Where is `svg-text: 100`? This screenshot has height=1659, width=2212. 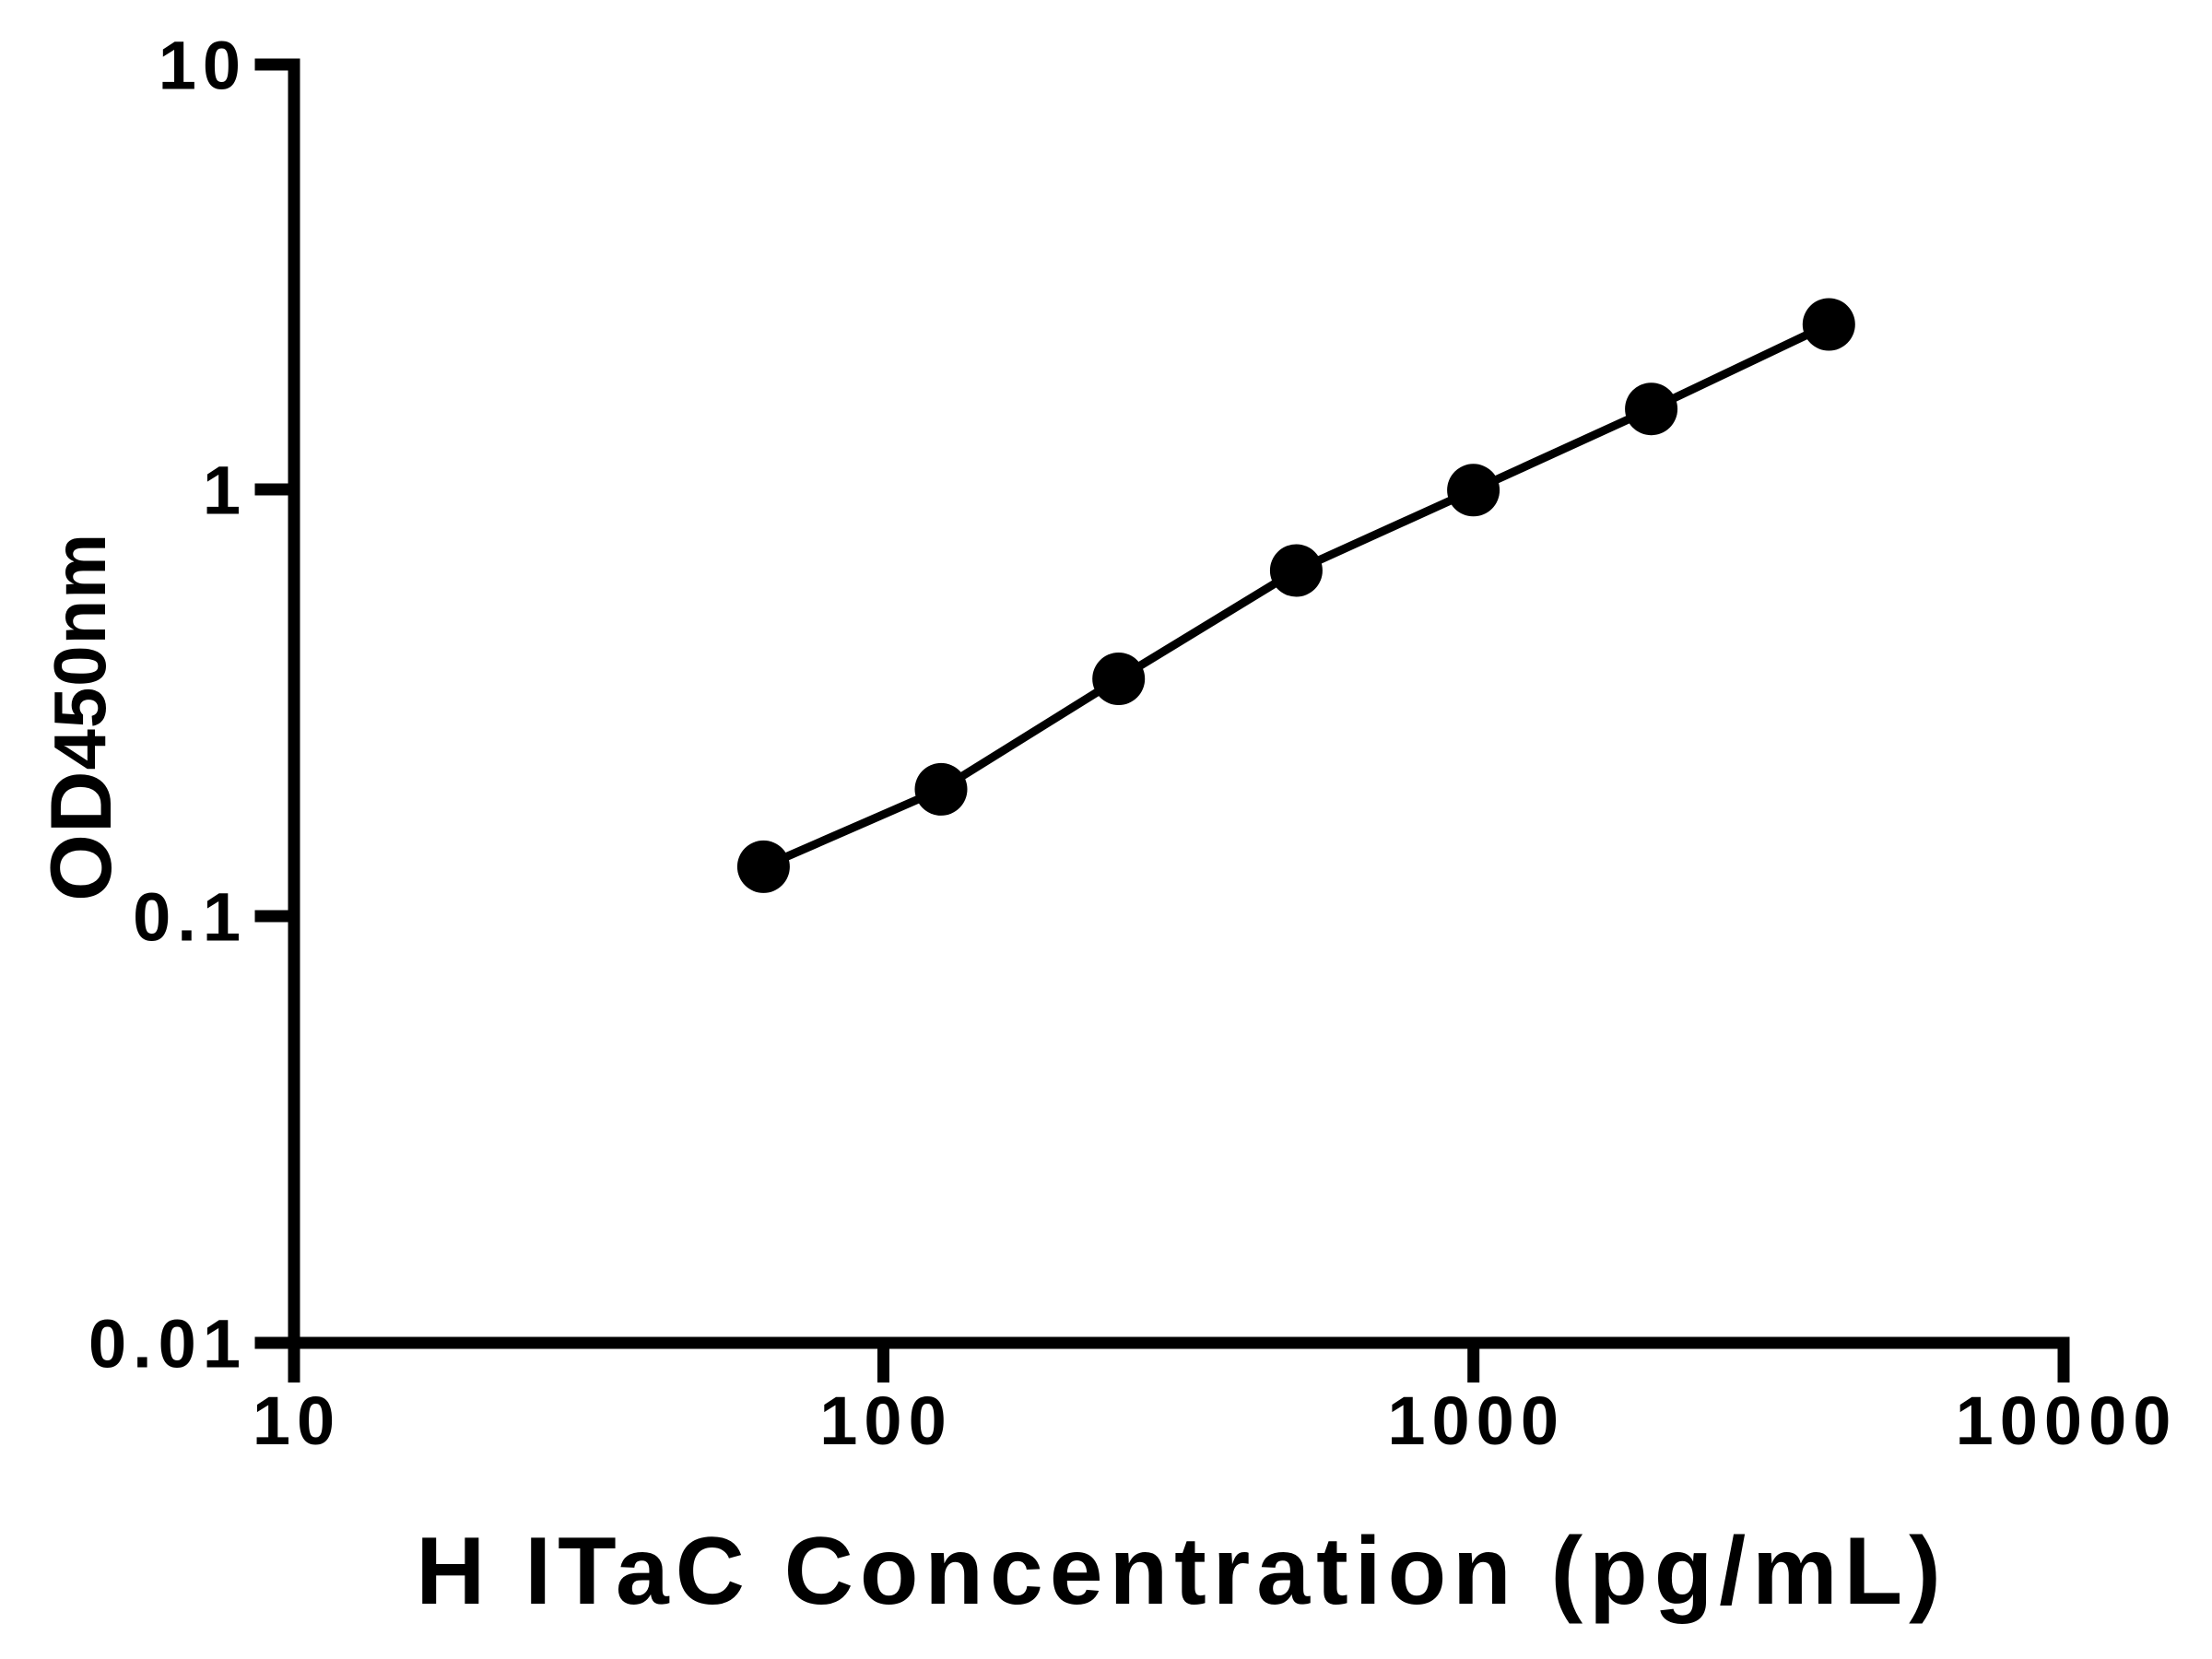
svg-text: 100 is located at coordinates (885, 1420).